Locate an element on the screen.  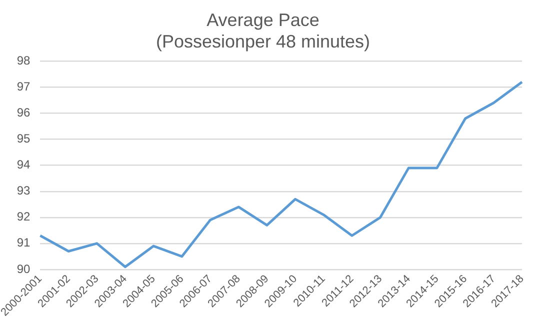
y-tick-label: 90 is located at coordinates (23, 269).